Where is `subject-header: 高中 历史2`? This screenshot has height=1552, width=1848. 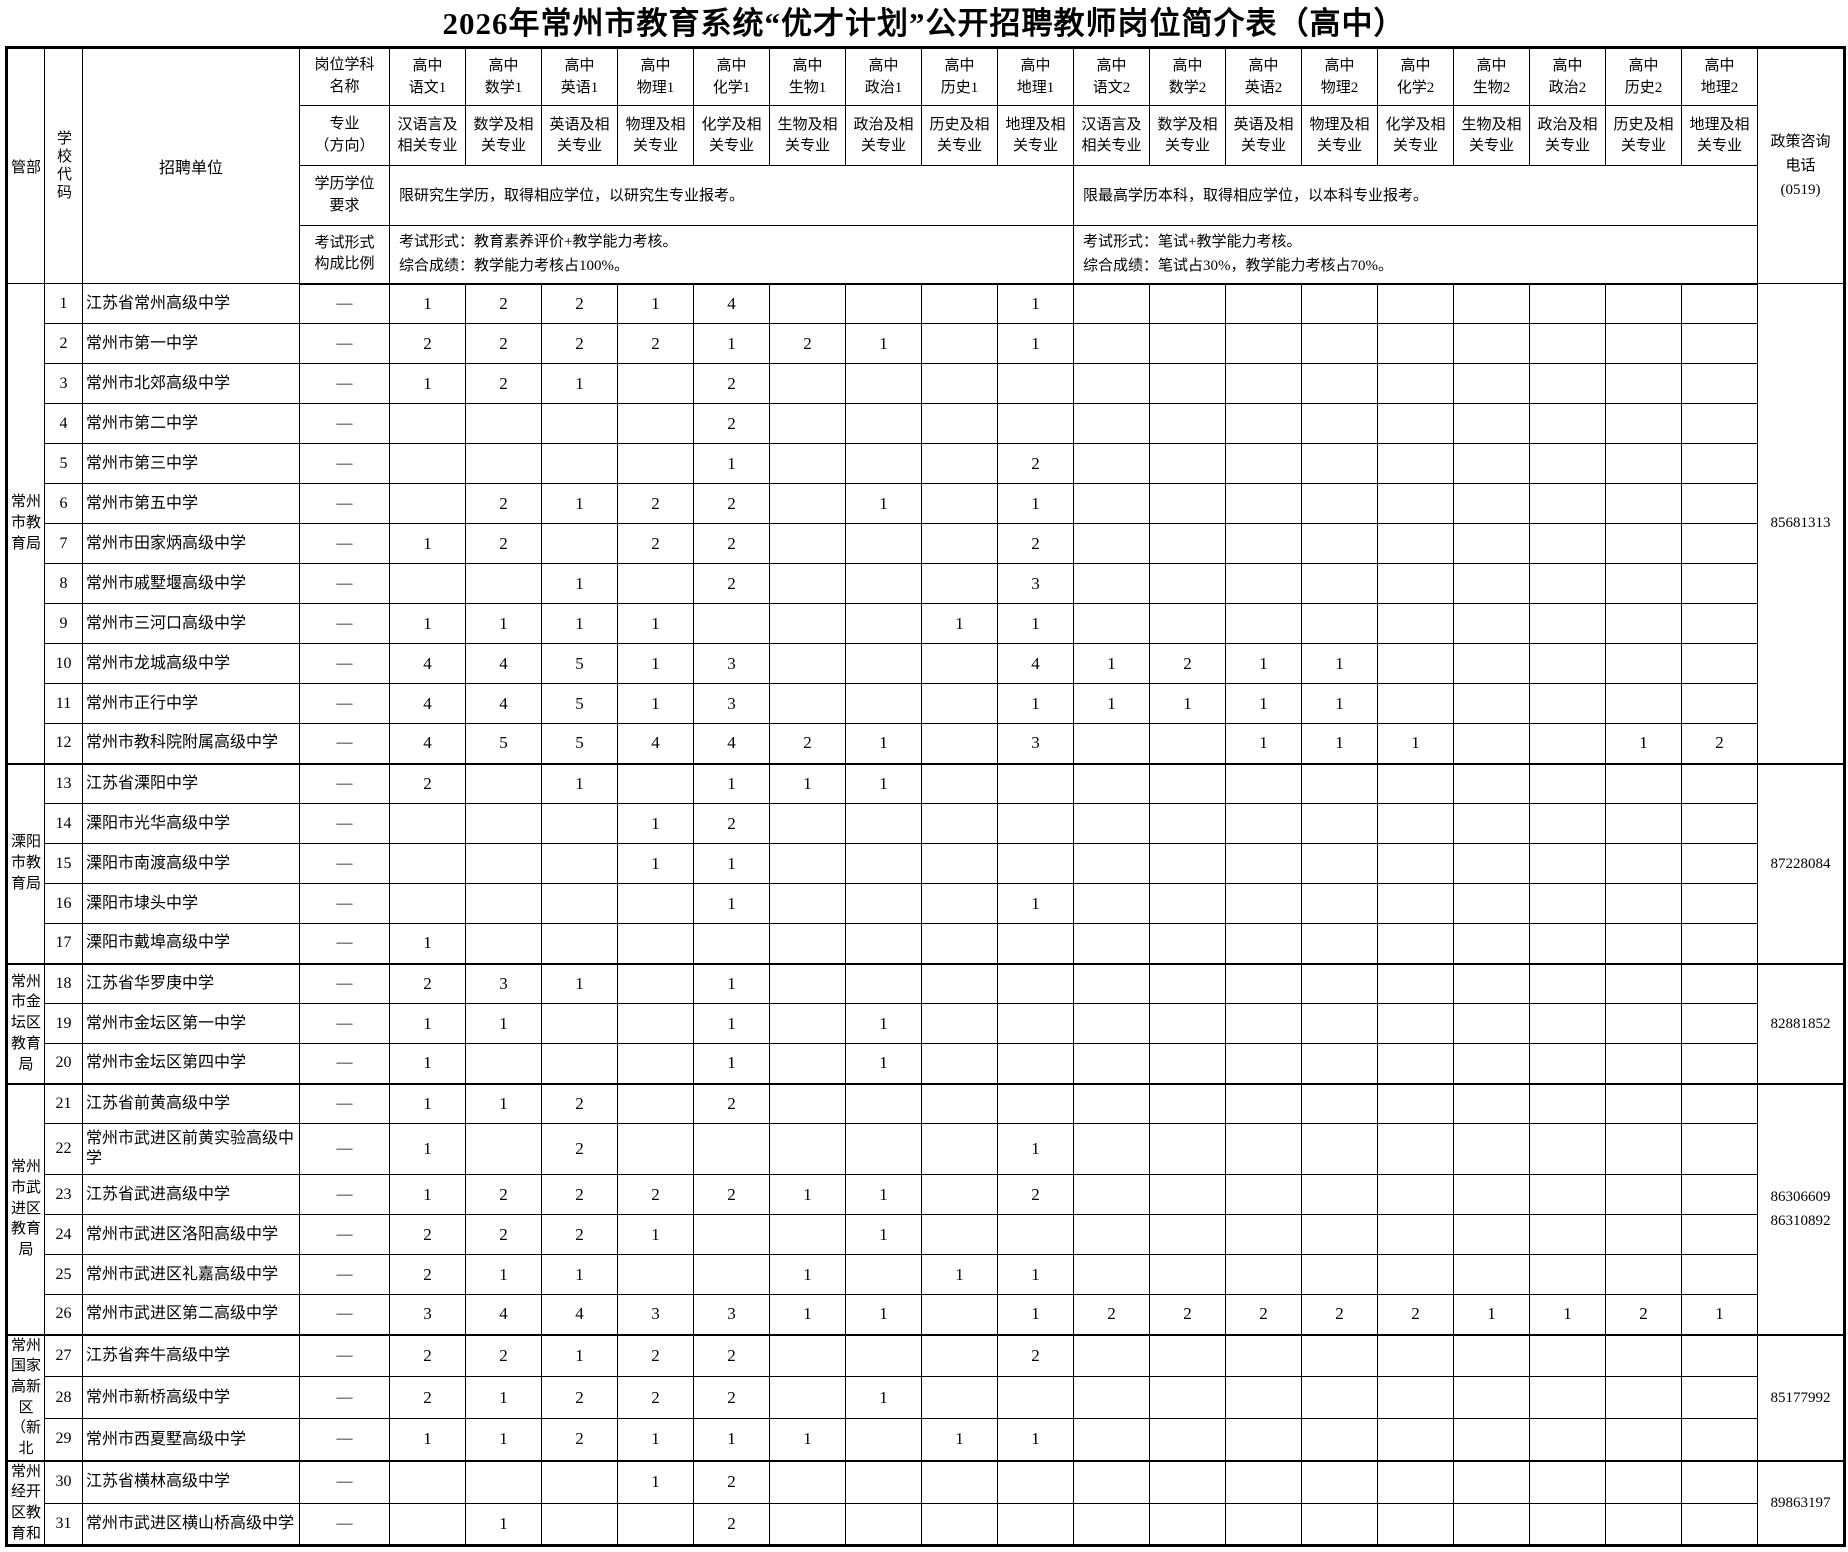
subject-header: 高中 历史2 is located at coordinates (1643, 76).